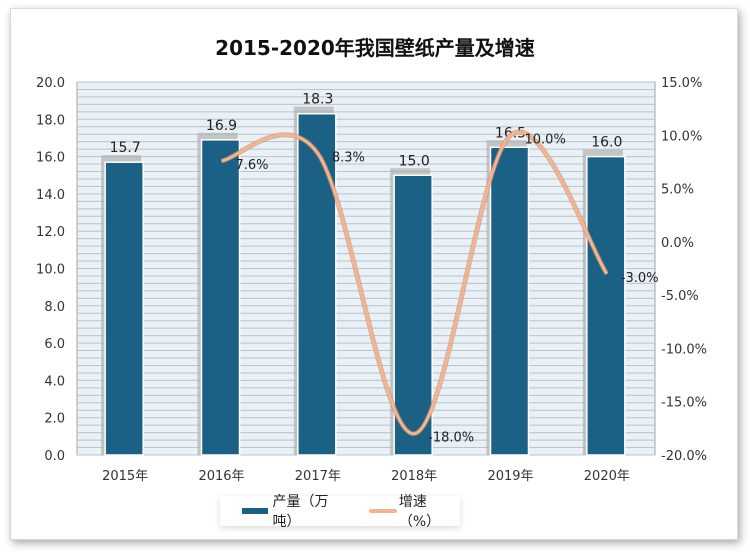 Image resolution: width=750 pixels, height=556 pixels. I want to click on left-tick-label: 4.0, so click(54, 381).